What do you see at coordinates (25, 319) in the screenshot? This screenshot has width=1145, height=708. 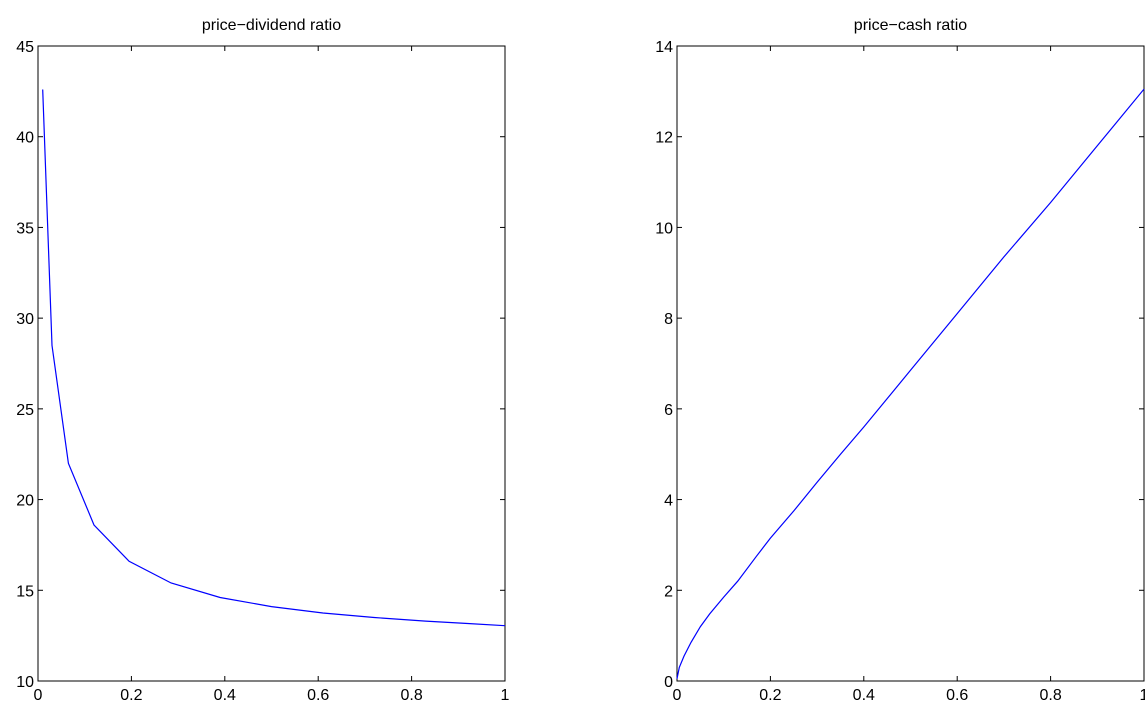 I see `y-tick-label: 30` at bounding box center [25, 319].